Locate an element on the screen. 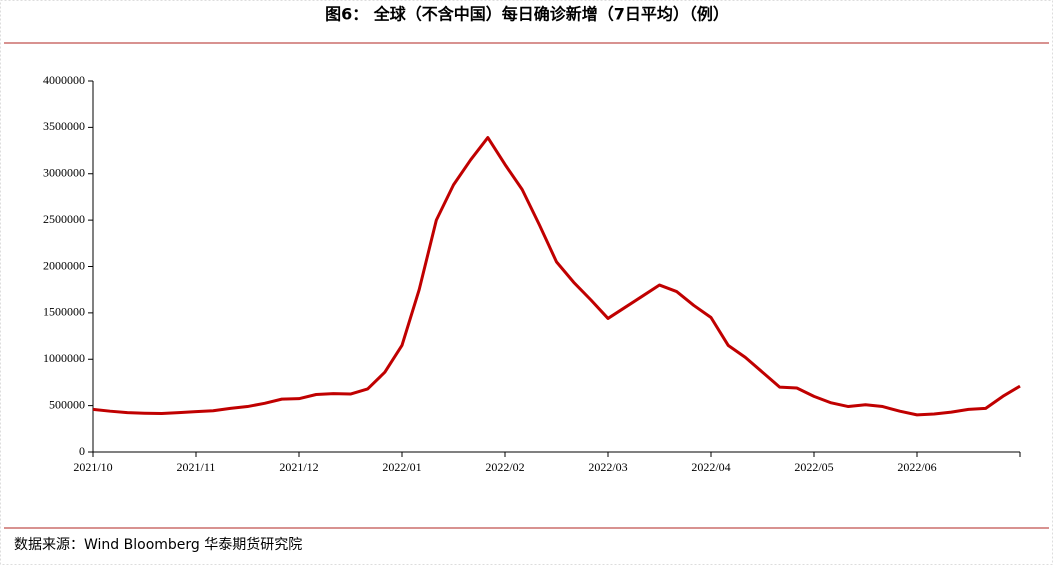 Image resolution: width=1053 pixels, height=565 pixels. chart-title: 图6： 全球（不含中国）每日确诊新增（7日平均）（例） is located at coordinates (527, 14).